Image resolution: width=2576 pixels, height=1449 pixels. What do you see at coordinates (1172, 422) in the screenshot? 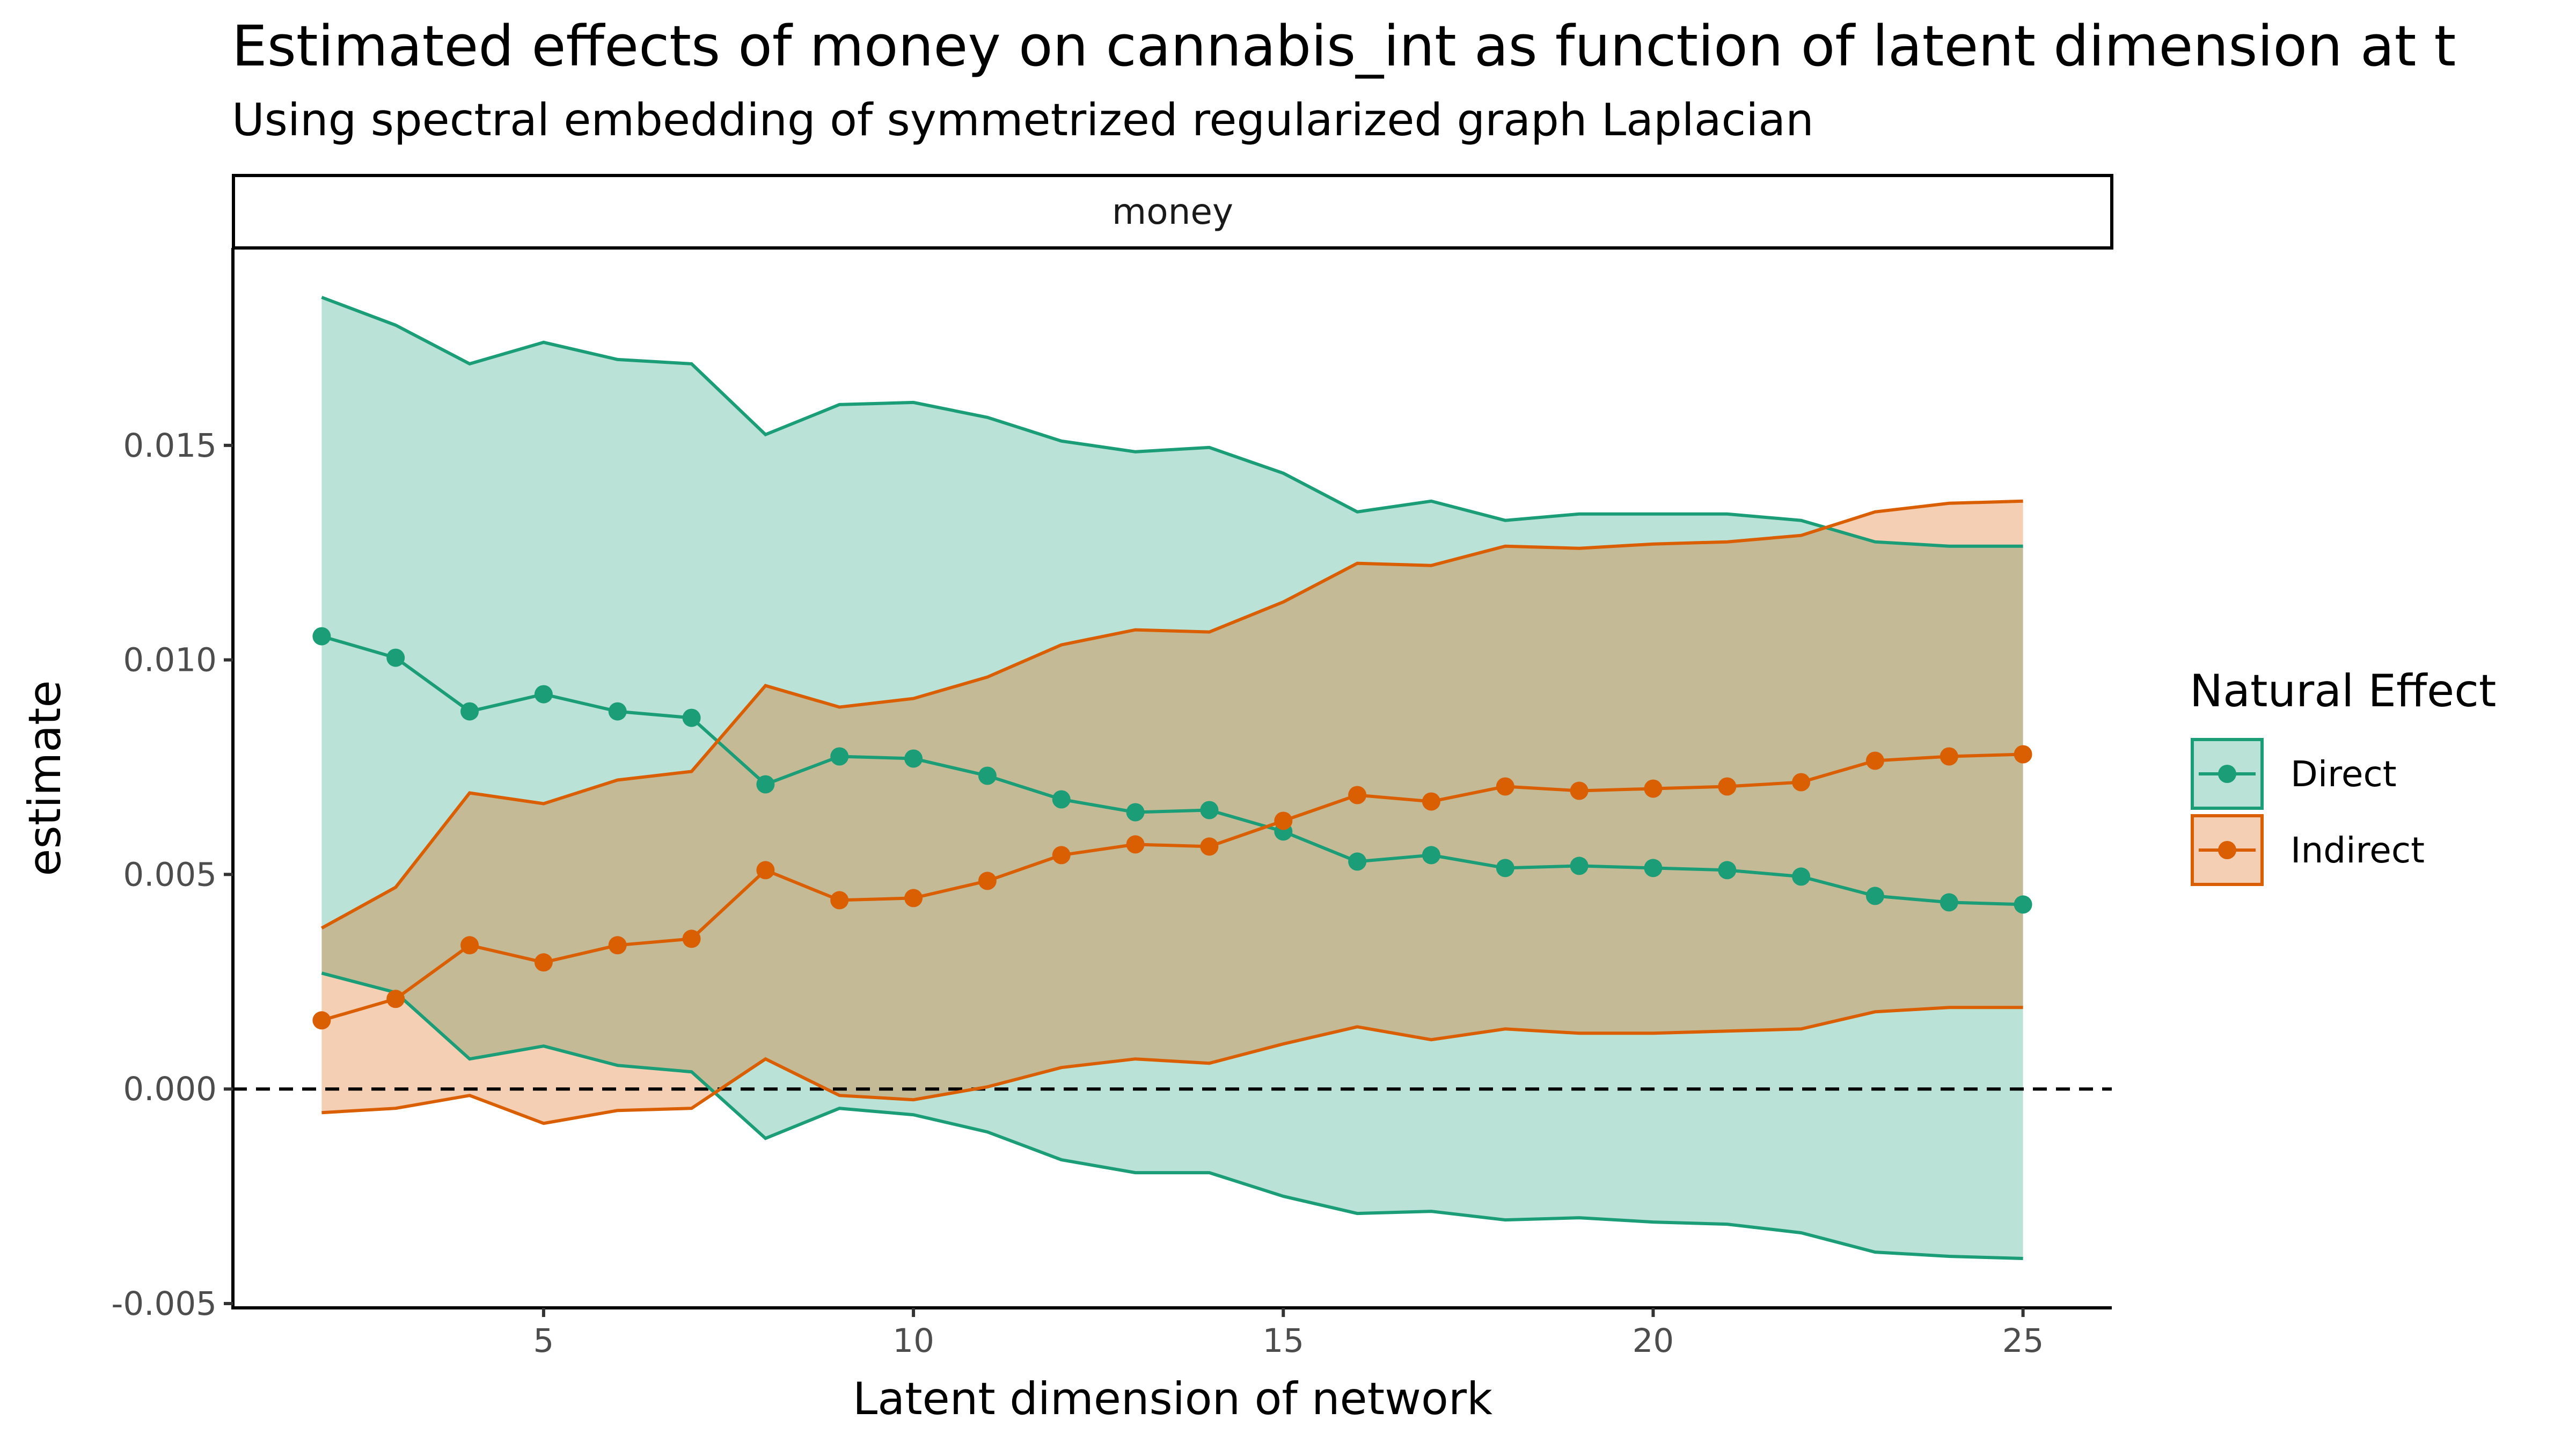
I see `upper-bound-direct` at bounding box center [1172, 422].